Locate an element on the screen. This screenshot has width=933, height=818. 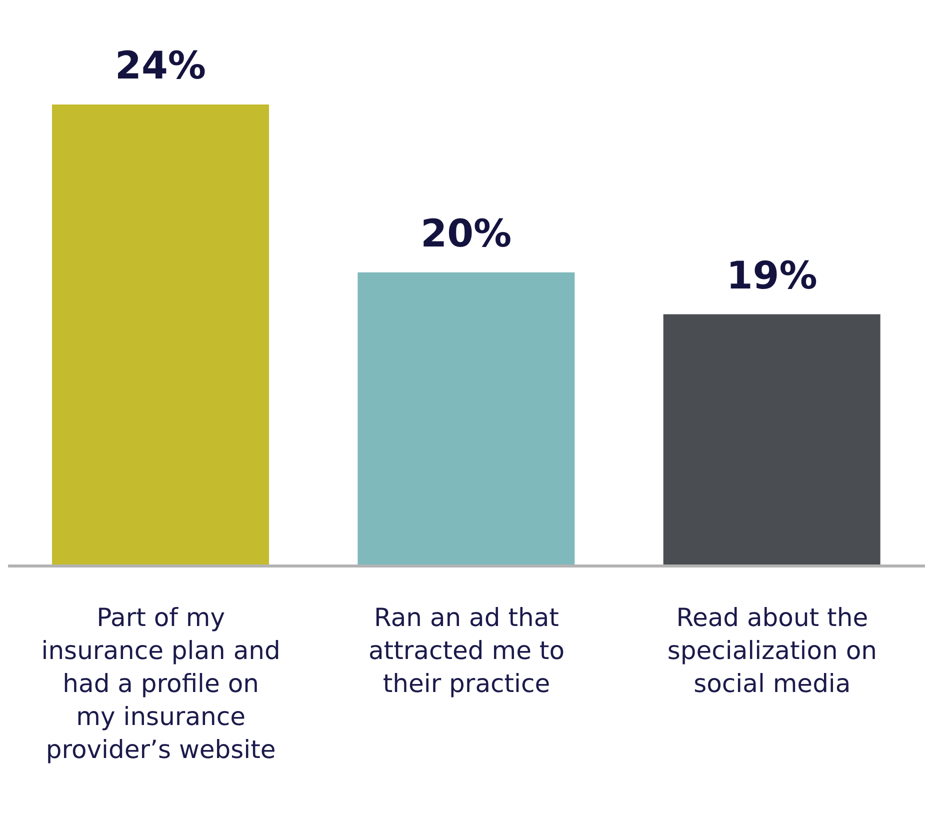
data-label: 19% is located at coordinates (772, 275).